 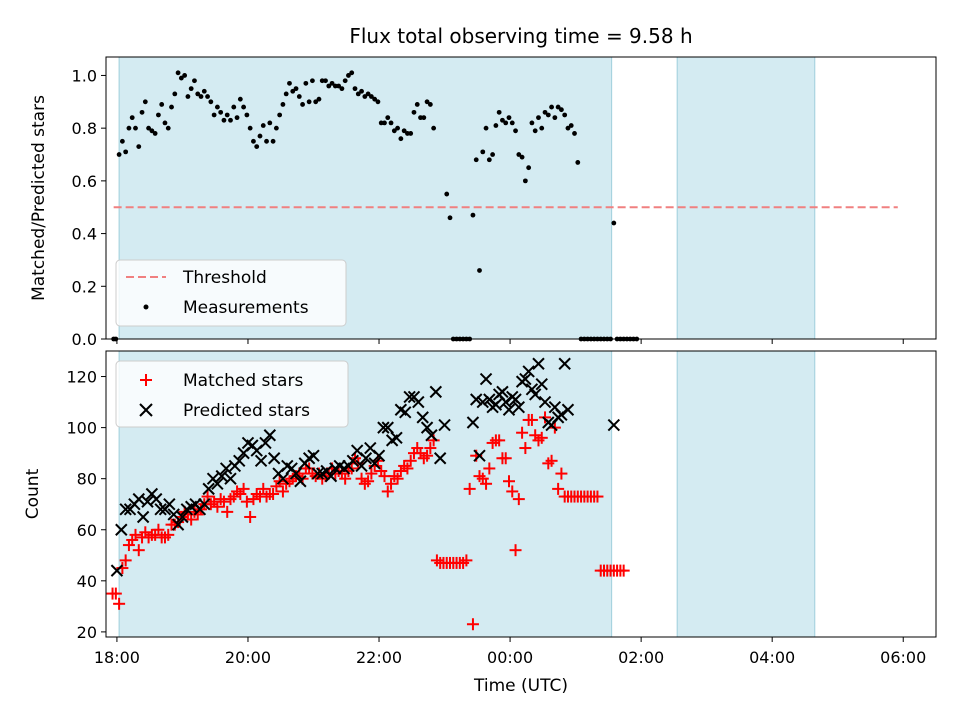 I want to click on bottom-y-tick-label: 40, so click(x=87, y=581).